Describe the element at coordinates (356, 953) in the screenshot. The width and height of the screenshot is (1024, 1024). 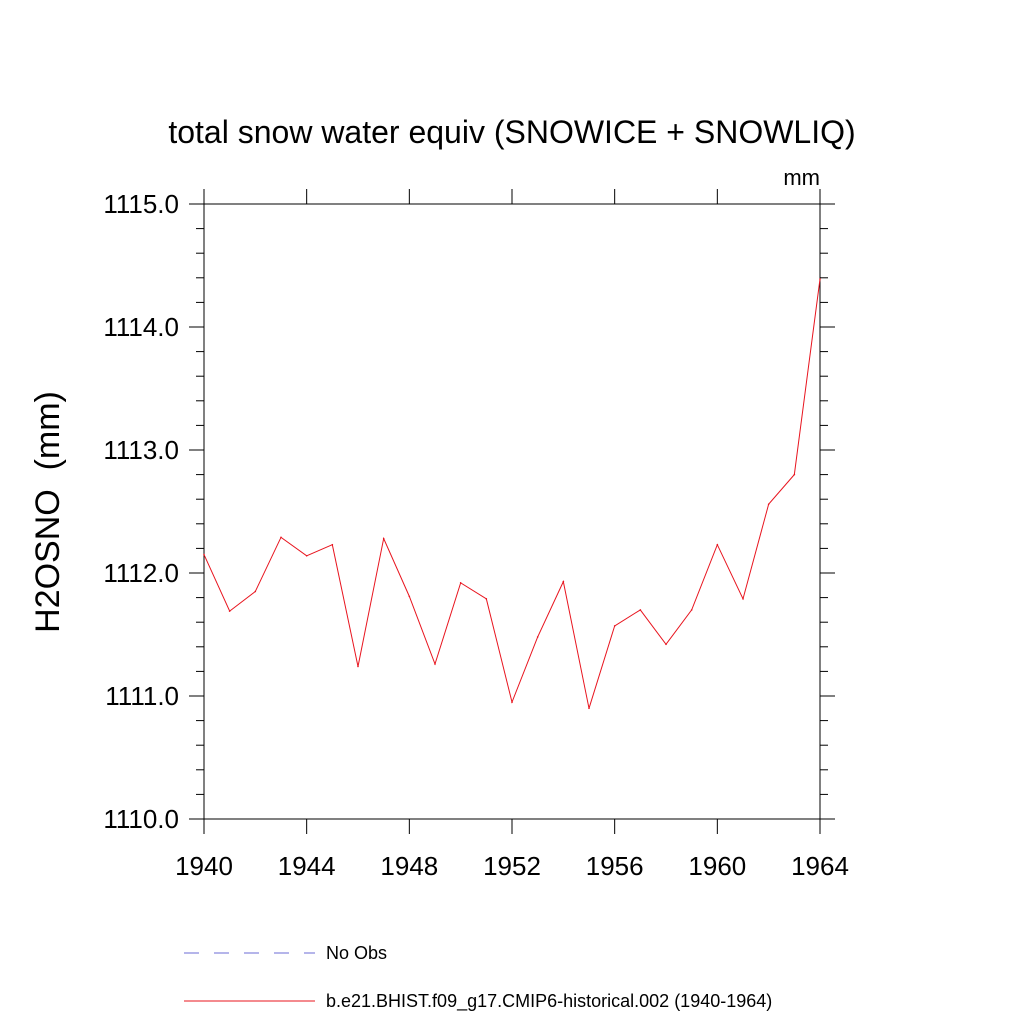
I see `legend-no-obs-label: No Obs` at that location.